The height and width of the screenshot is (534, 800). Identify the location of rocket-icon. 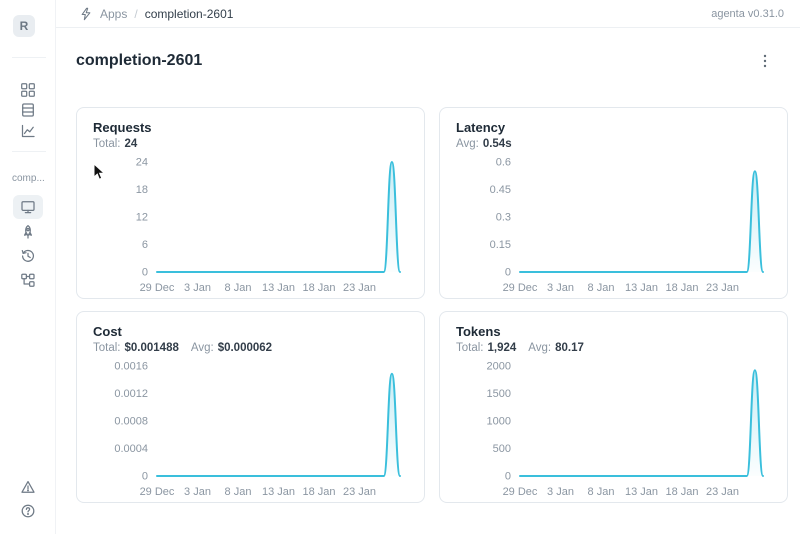
(28, 231).